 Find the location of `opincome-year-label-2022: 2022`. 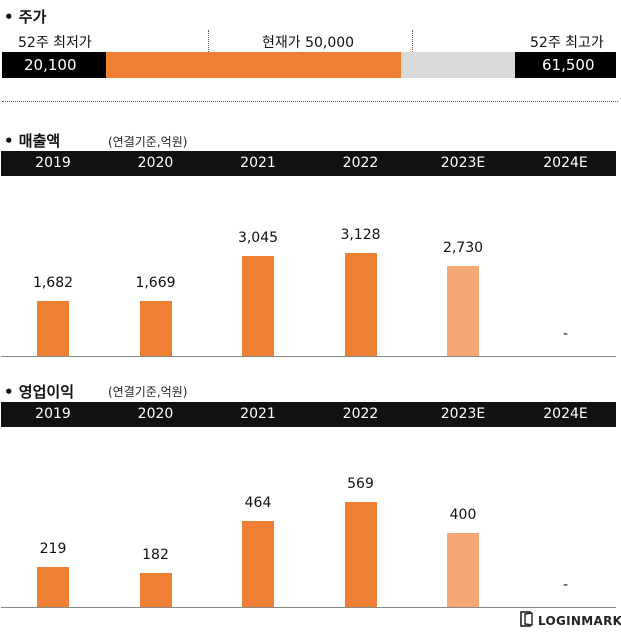

opincome-year-label-2022: 2022 is located at coordinates (360, 414).